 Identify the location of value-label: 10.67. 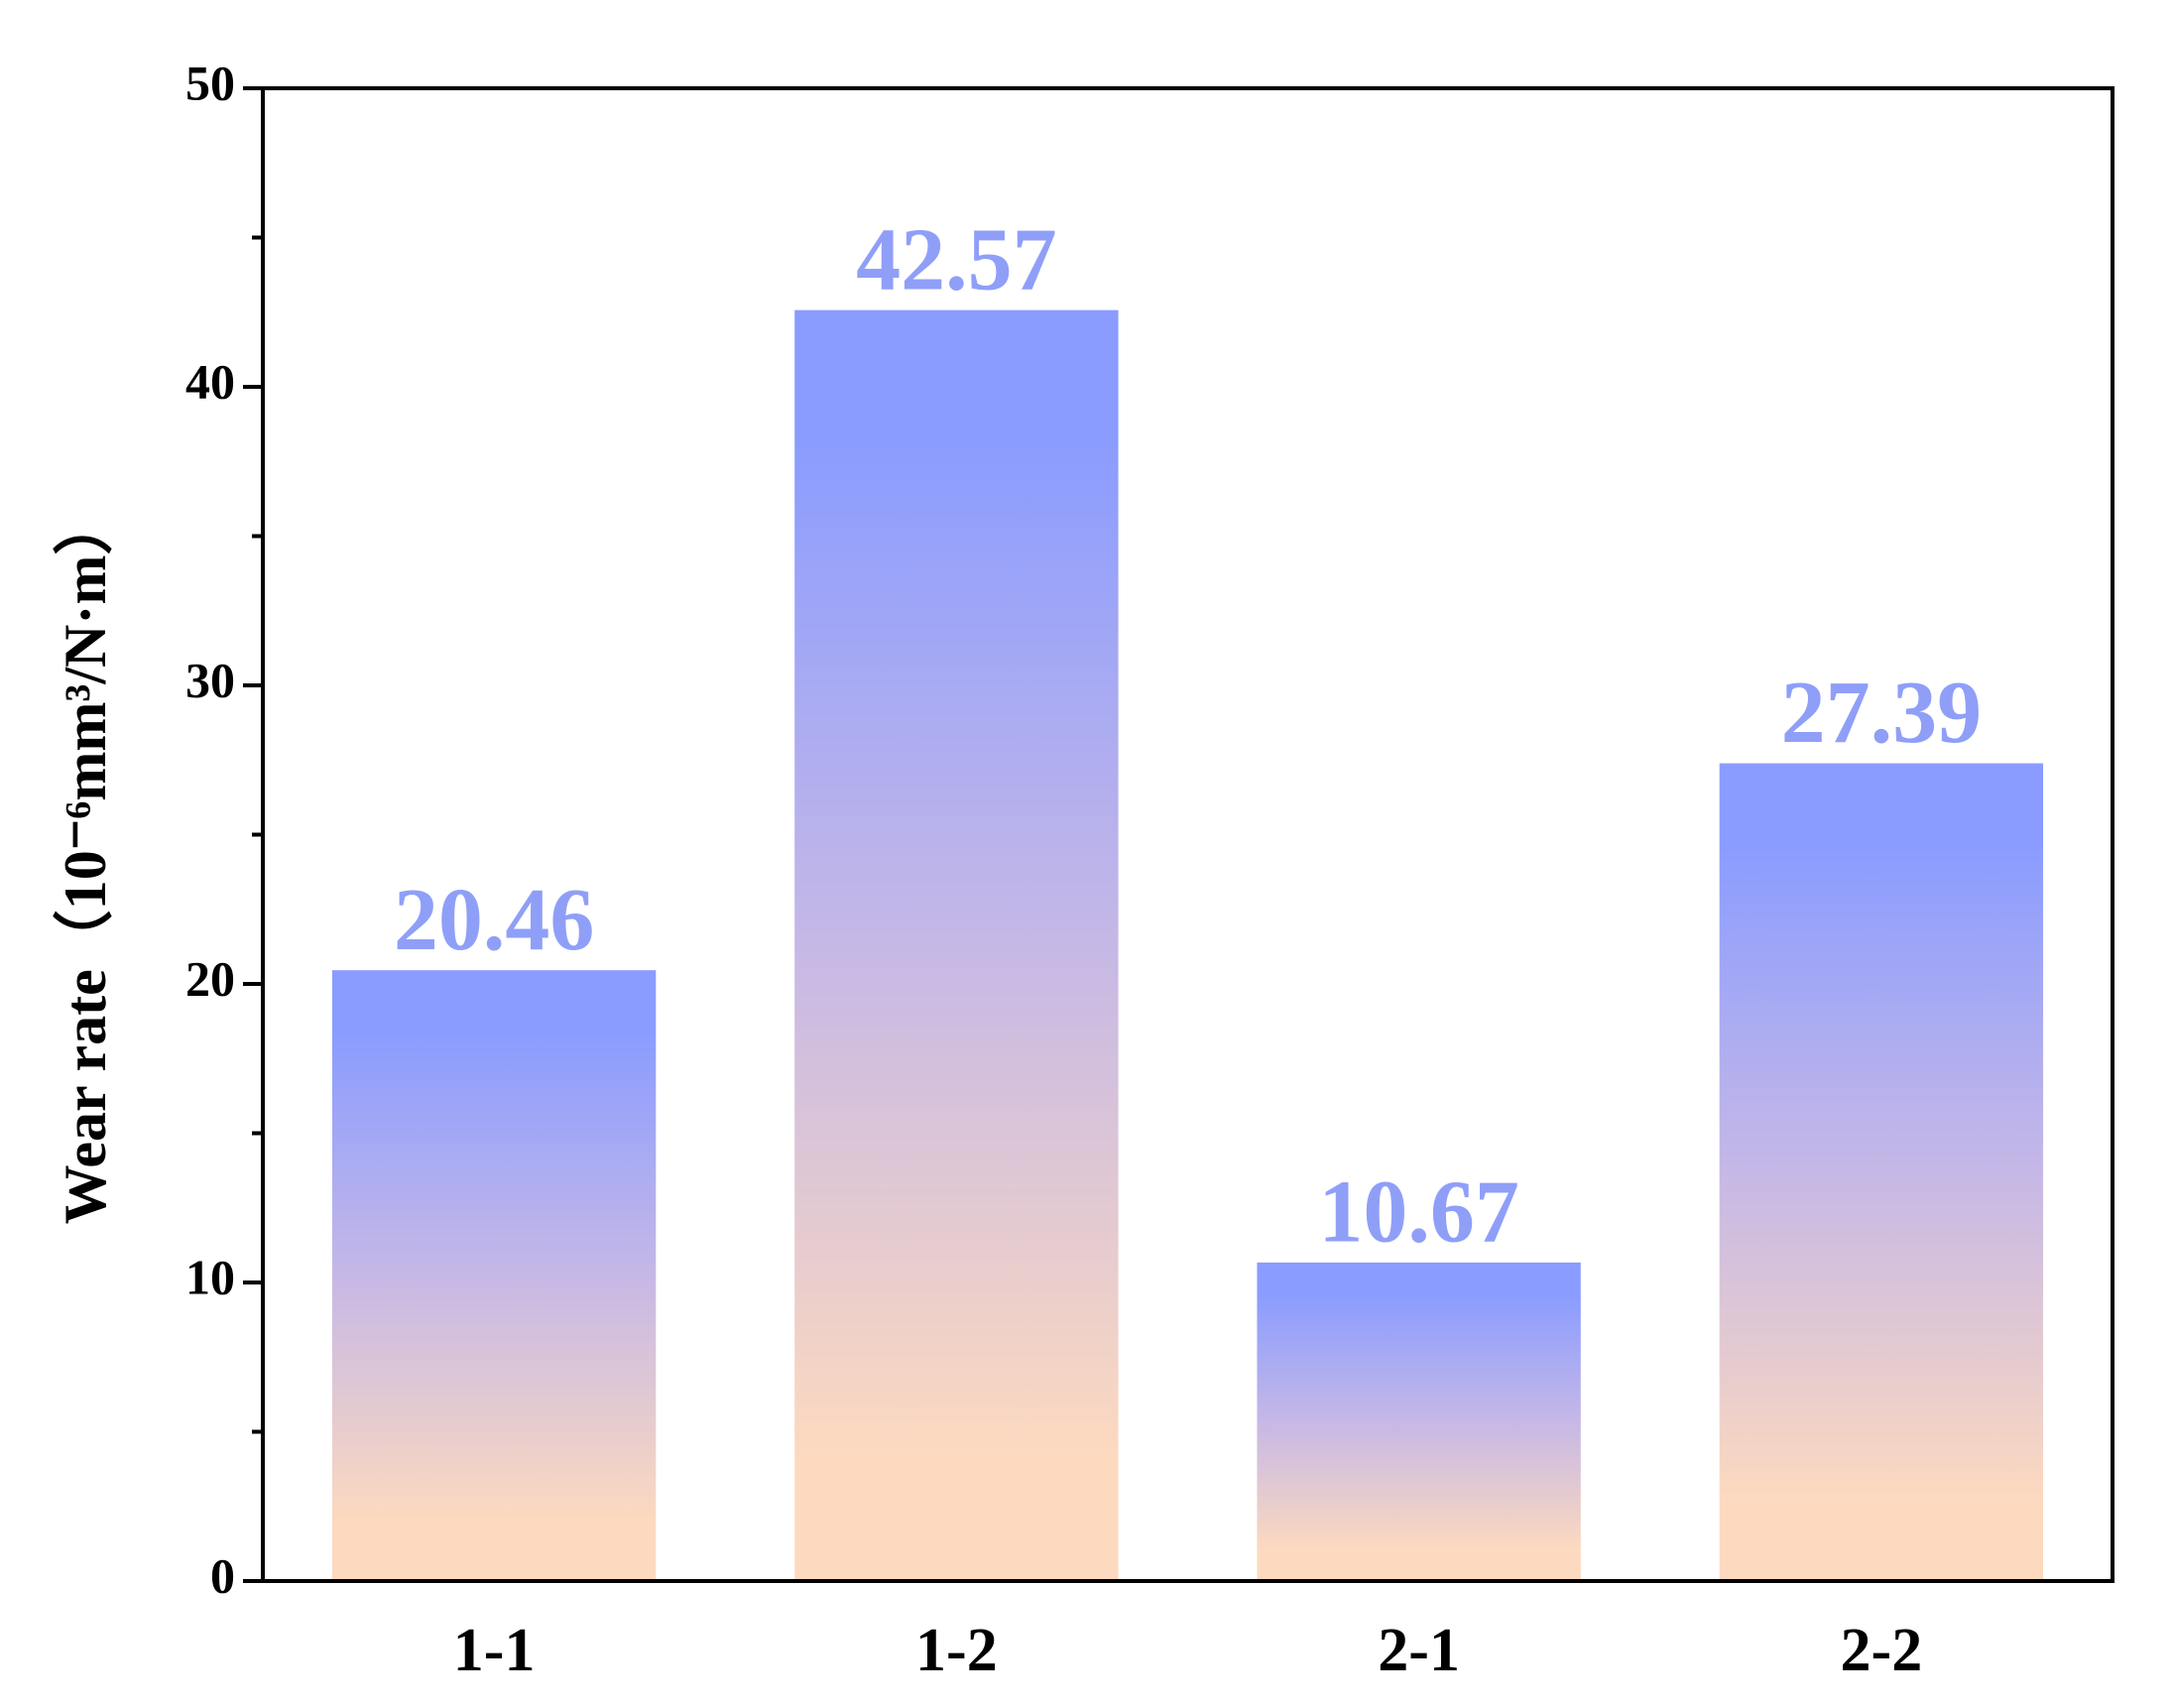
(1418, 1211).